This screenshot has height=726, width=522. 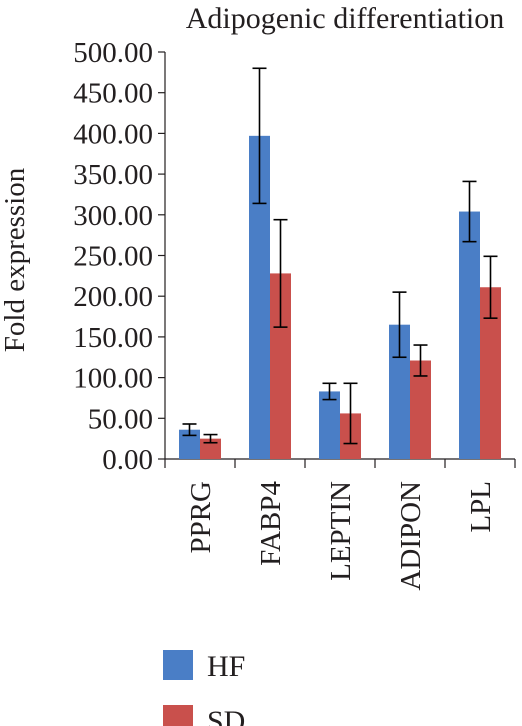 What do you see at coordinates (113, 379) in the screenshot?
I see `y-tick-label: 100.00` at bounding box center [113, 379].